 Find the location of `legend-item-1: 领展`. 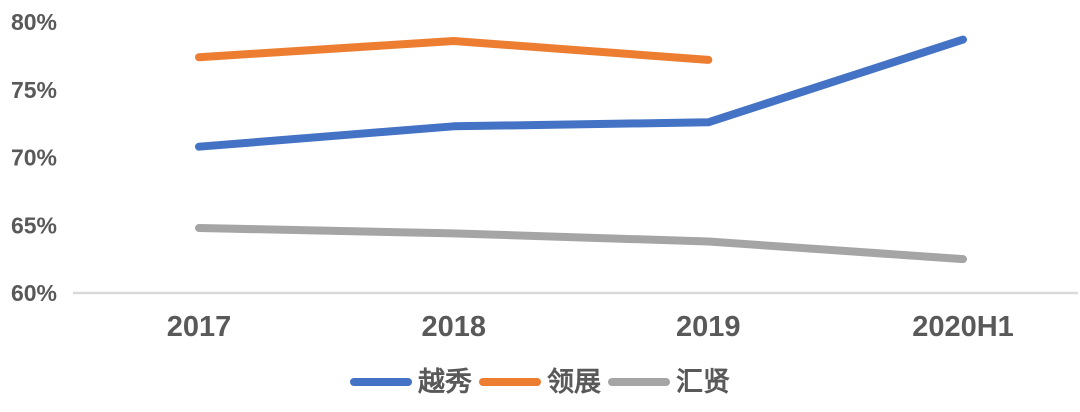

legend-item-1: 领展 is located at coordinates (540, 382).